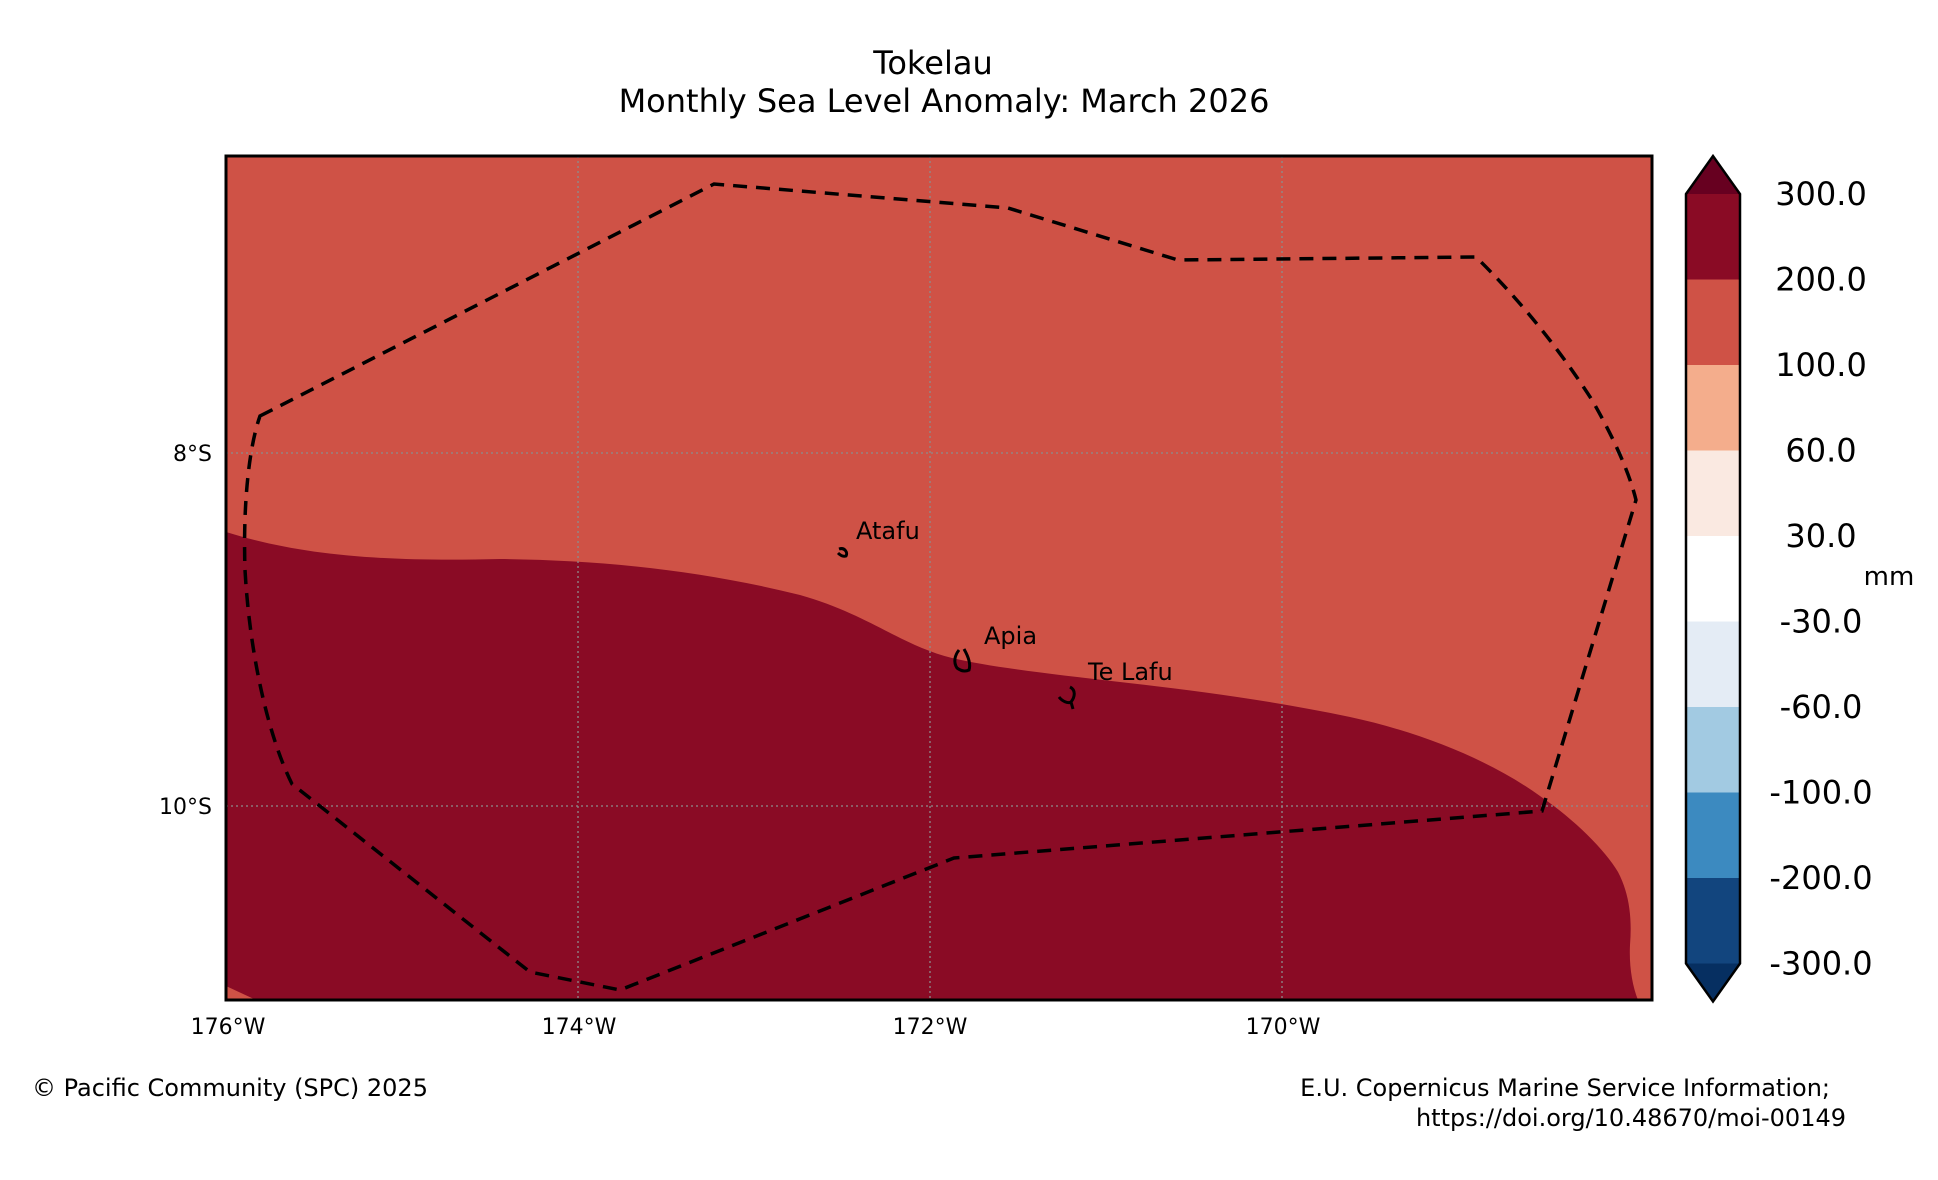  I want to click on place-label-te-lafu: Te Lafu, so click(1130, 672).